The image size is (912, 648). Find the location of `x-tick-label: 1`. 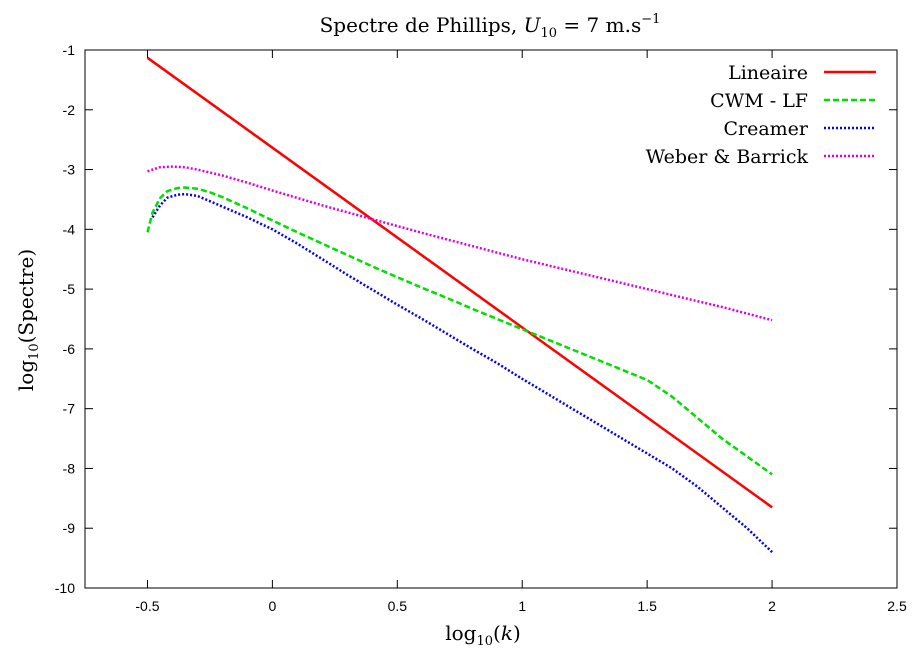

x-tick-label: 1 is located at coordinates (522, 606).